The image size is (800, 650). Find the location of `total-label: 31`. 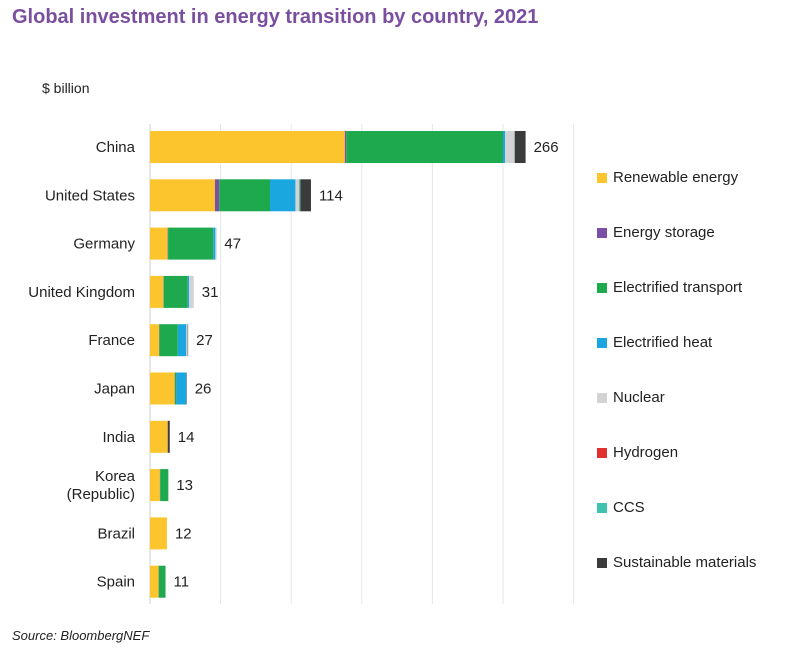

total-label: 31 is located at coordinates (210, 292).